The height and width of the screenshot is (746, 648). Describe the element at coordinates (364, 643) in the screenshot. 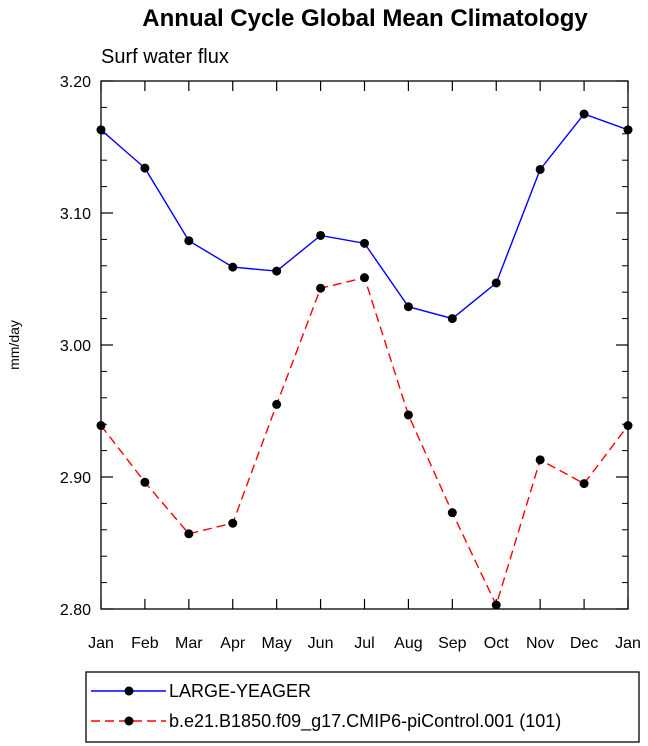

I see `x-tick-label: Jul` at that location.